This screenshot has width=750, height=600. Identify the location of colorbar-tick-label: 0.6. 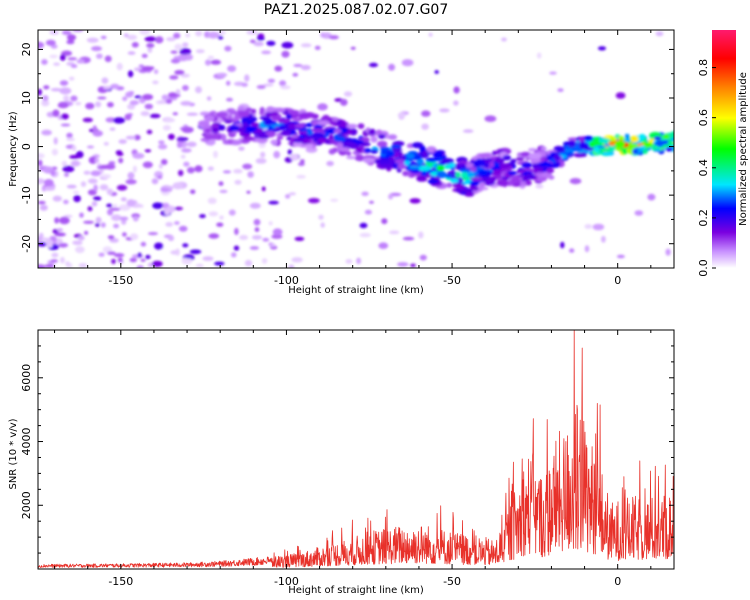
(703, 118).